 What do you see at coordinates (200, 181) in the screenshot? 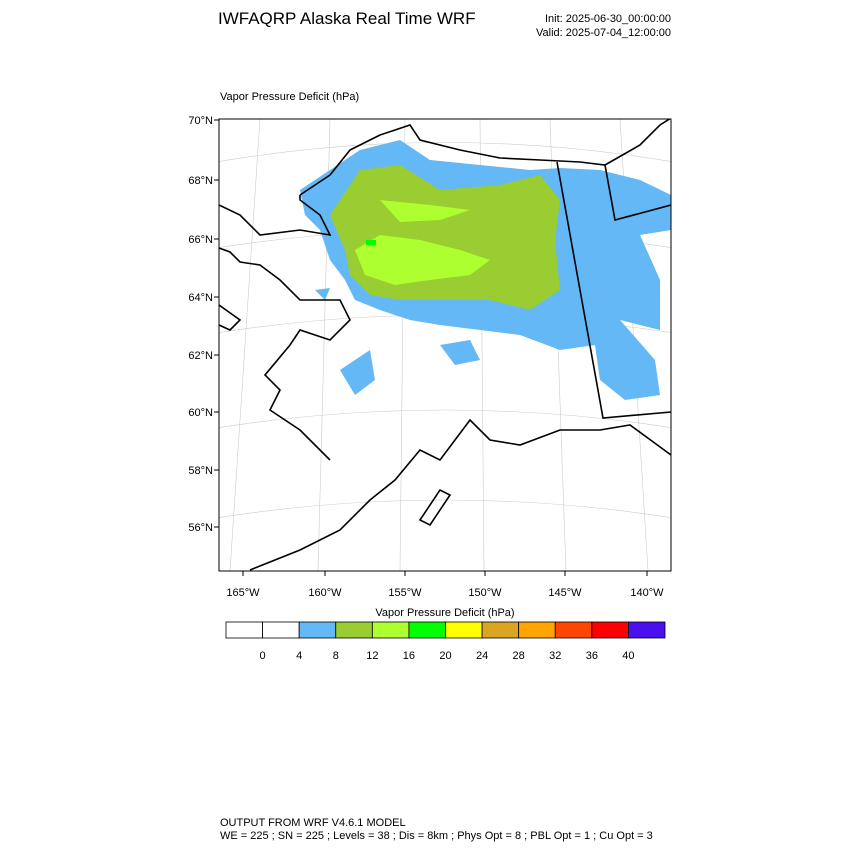
I see `lat-label: 68°N` at bounding box center [200, 181].